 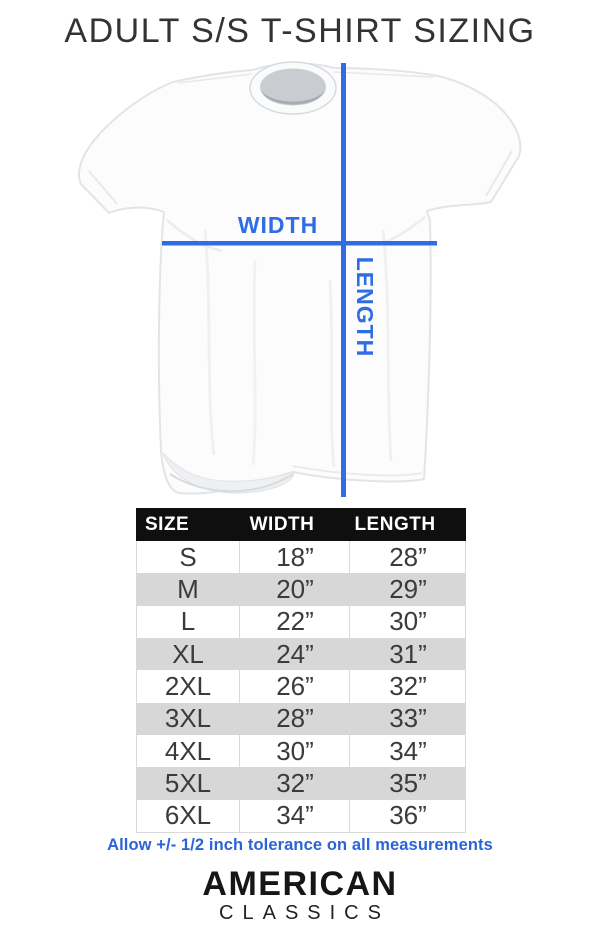 I want to click on size-cell: M, so click(x=188, y=589).